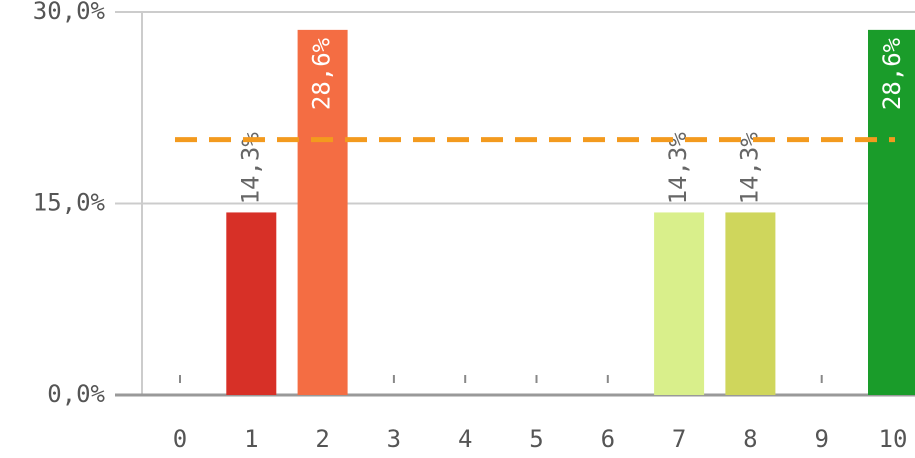 This screenshot has height=458, width=915. Describe the element at coordinates (821, 439) in the screenshot. I see `x-tick-label: 9` at that location.